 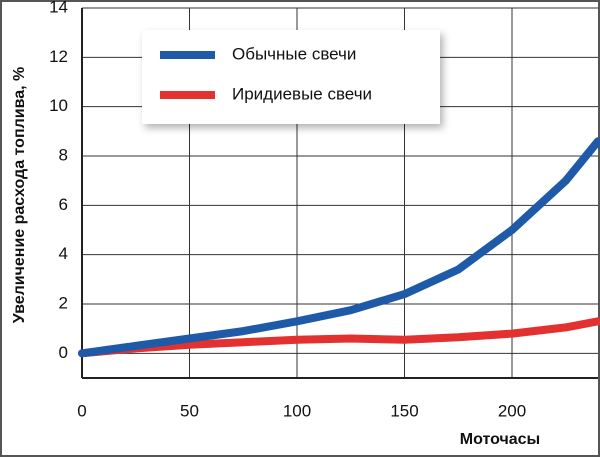 I want to click on legend-label: Иридиевые свечи, so click(x=302, y=93).